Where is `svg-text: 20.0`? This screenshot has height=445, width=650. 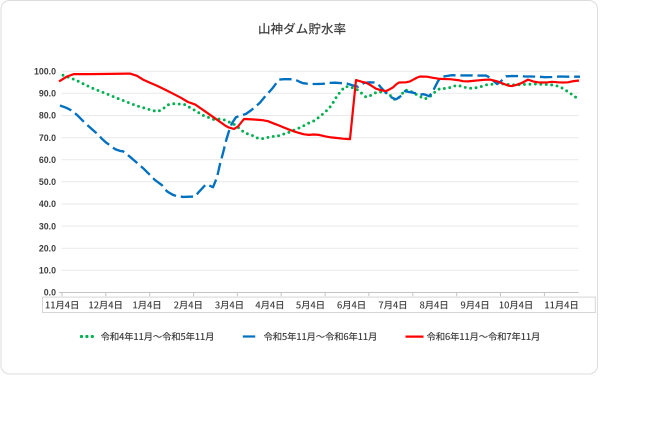
svg-text: 20.0 is located at coordinates (47, 248).